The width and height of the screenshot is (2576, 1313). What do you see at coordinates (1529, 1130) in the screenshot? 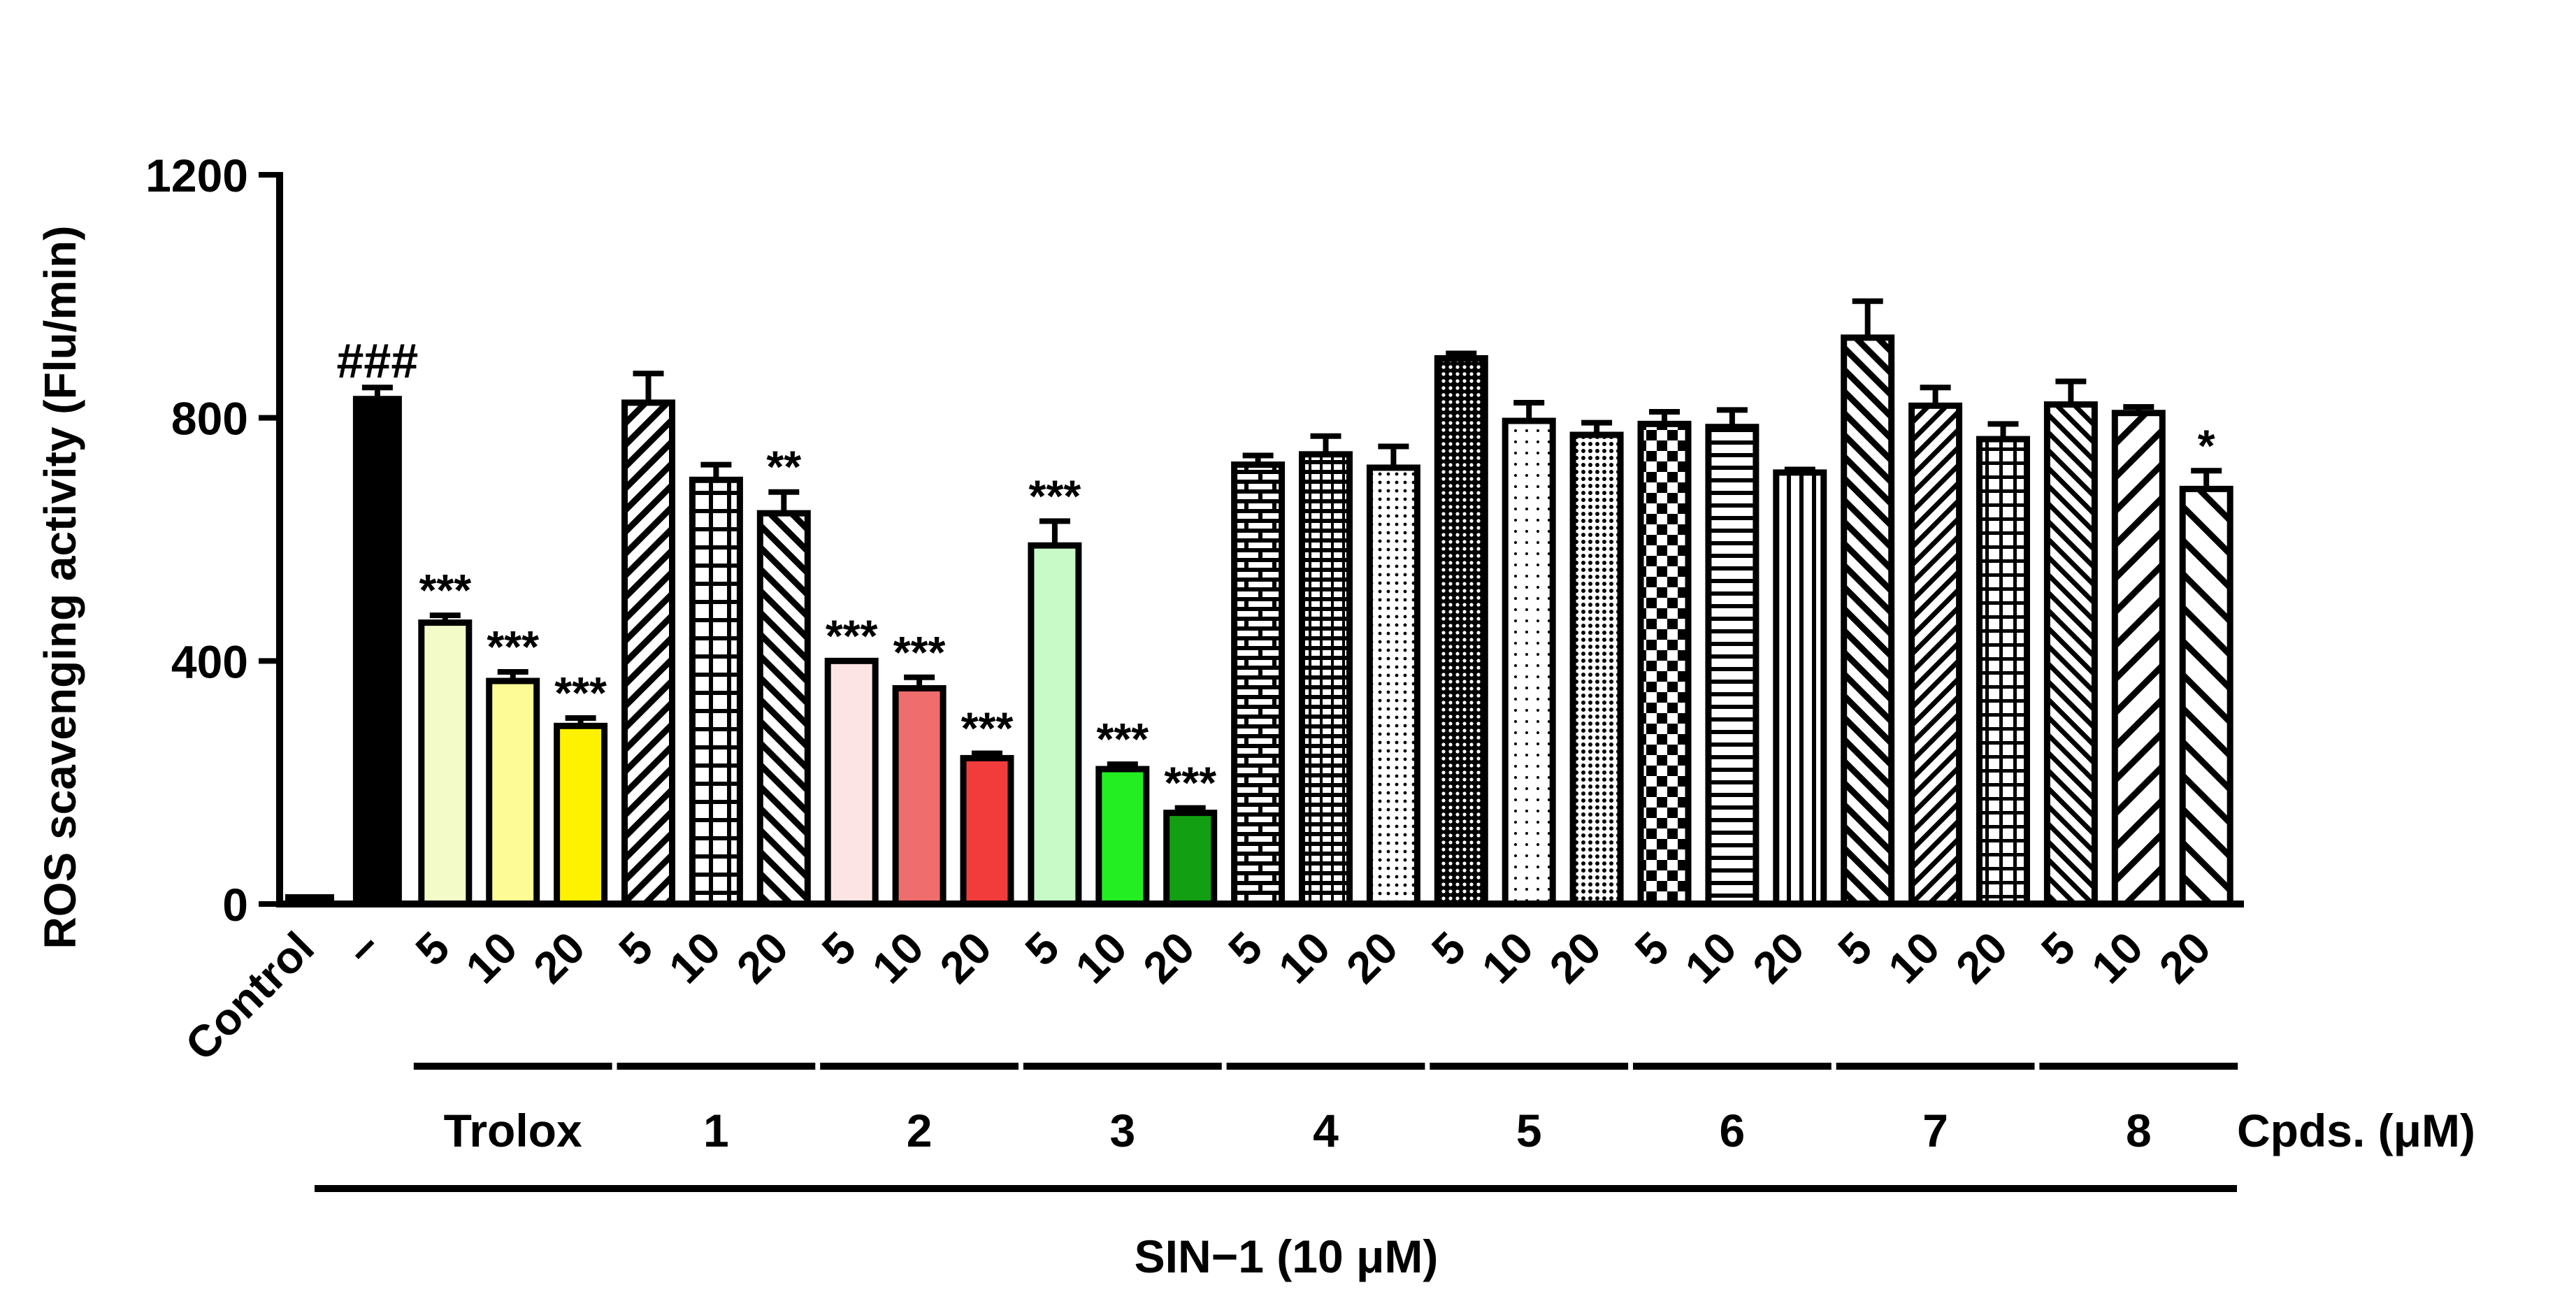
I see `group-label: 5` at bounding box center [1529, 1130].